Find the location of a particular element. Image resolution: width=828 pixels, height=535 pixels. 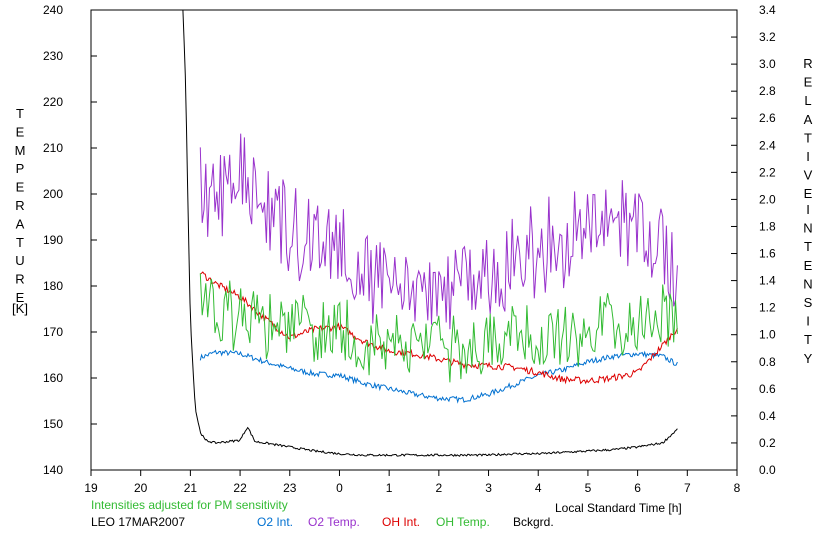

legend-oh-temp: OH Temp. is located at coordinates (463, 522).